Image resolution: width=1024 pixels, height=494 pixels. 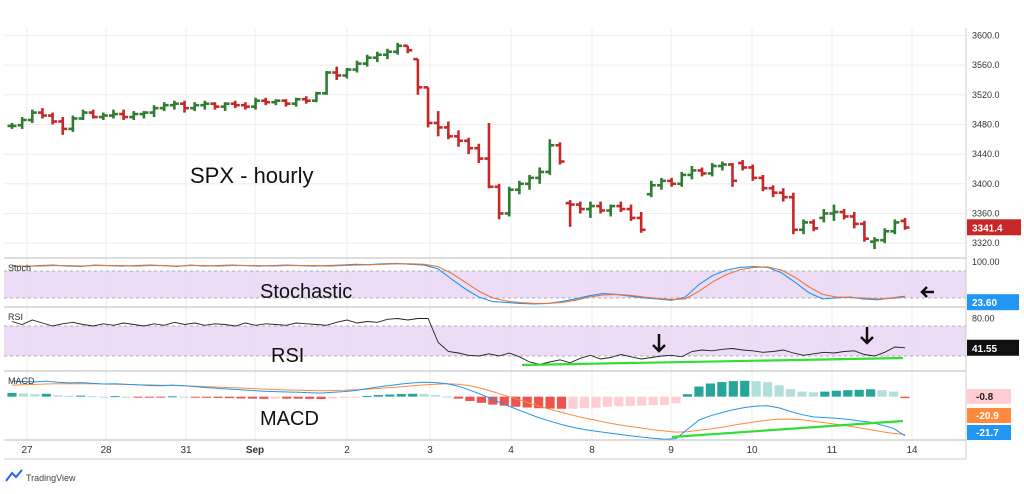 What do you see at coordinates (752, 450) in the screenshot?
I see `x-tick-label: 10` at bounding box center [752, 450].